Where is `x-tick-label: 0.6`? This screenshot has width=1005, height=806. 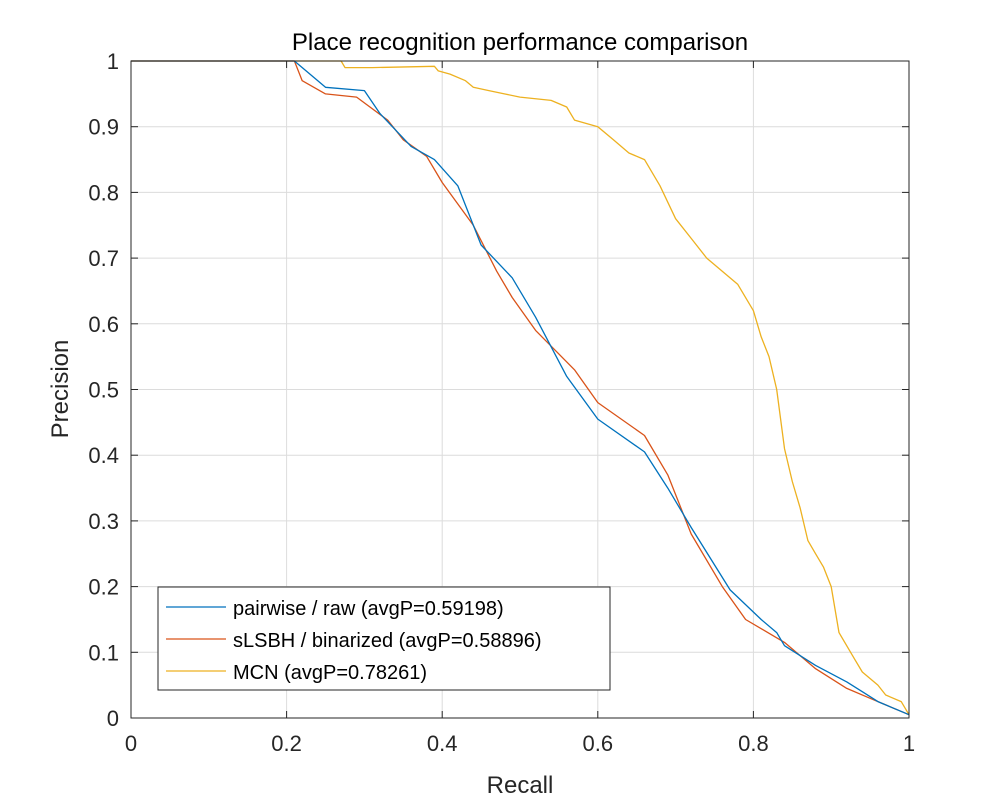
x-tick-label: 0.6 is located at coordinates (598, 743).